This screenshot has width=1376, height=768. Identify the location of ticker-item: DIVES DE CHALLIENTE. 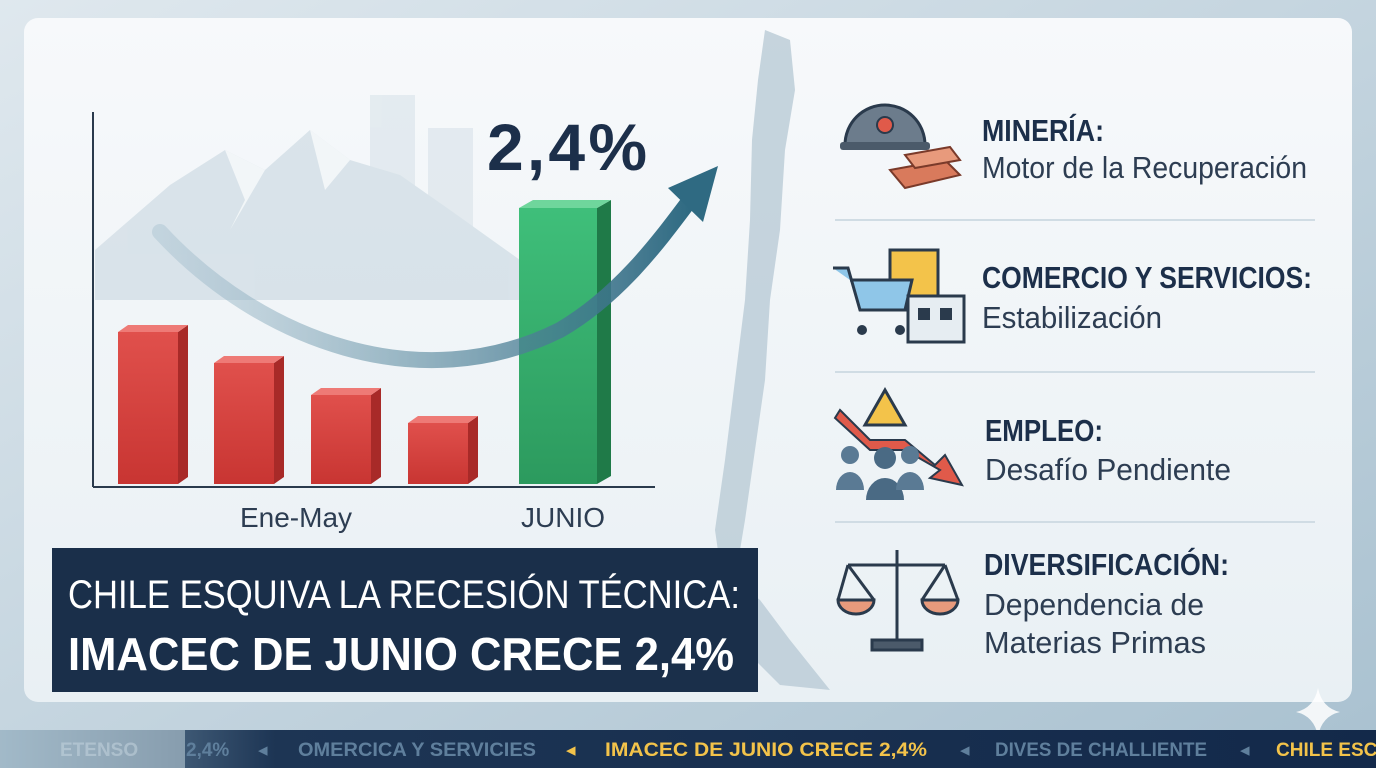
(1101, 750).